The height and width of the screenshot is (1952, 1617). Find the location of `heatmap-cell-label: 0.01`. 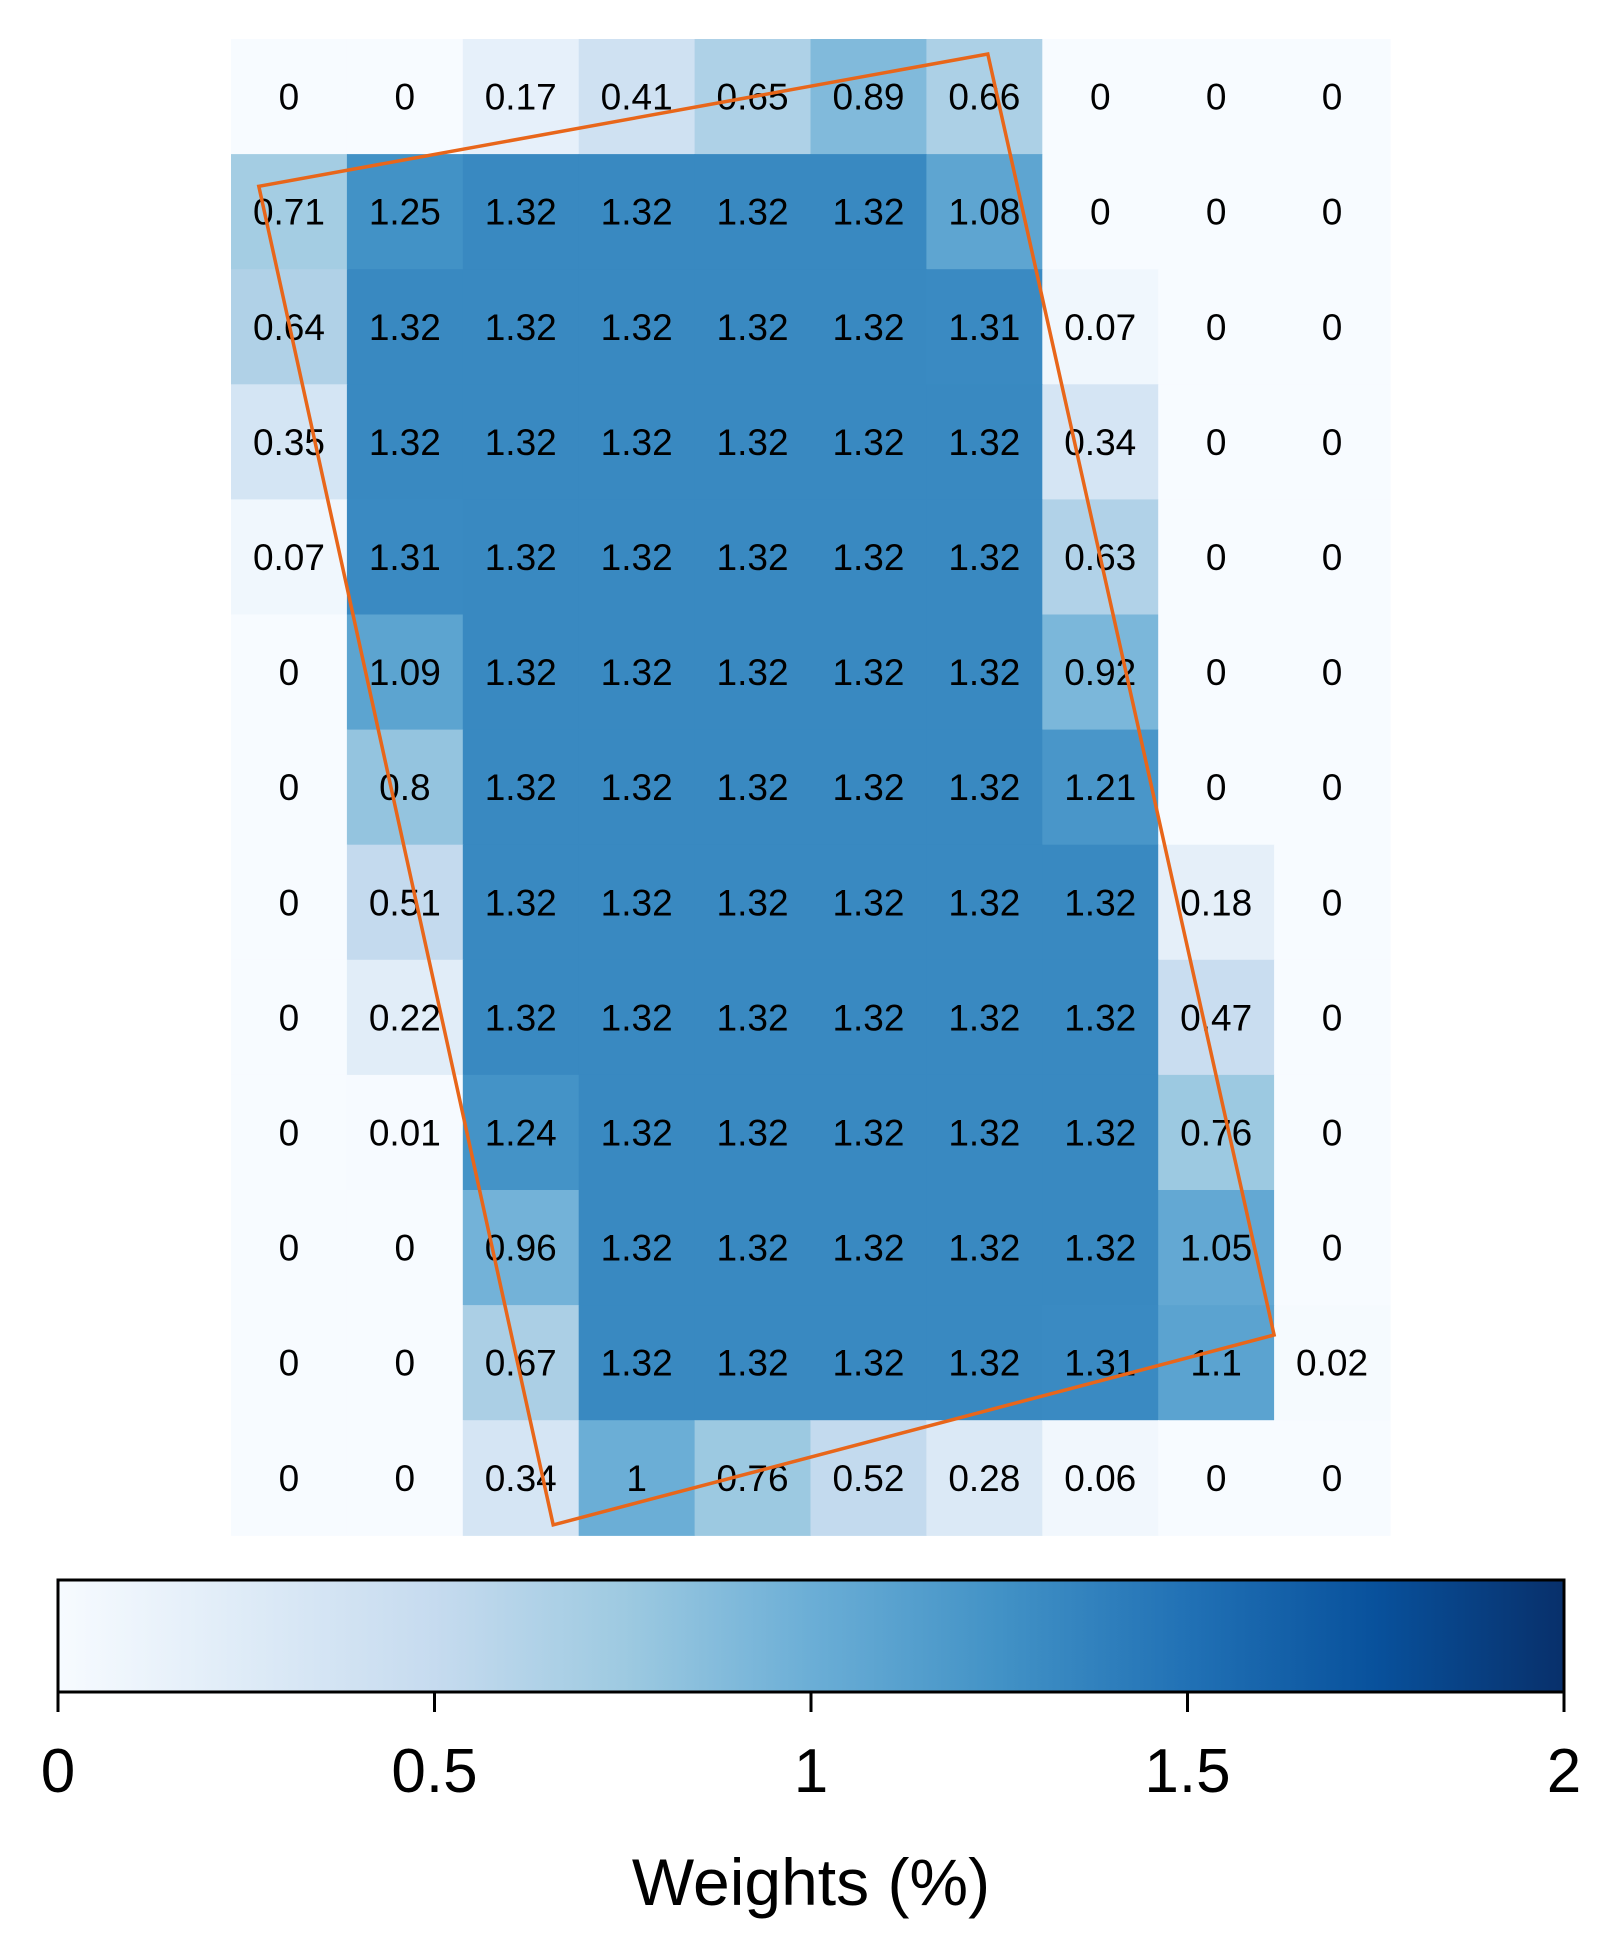

heatmap-cell-label: 0.01 is located at coordinates (405, 1132).